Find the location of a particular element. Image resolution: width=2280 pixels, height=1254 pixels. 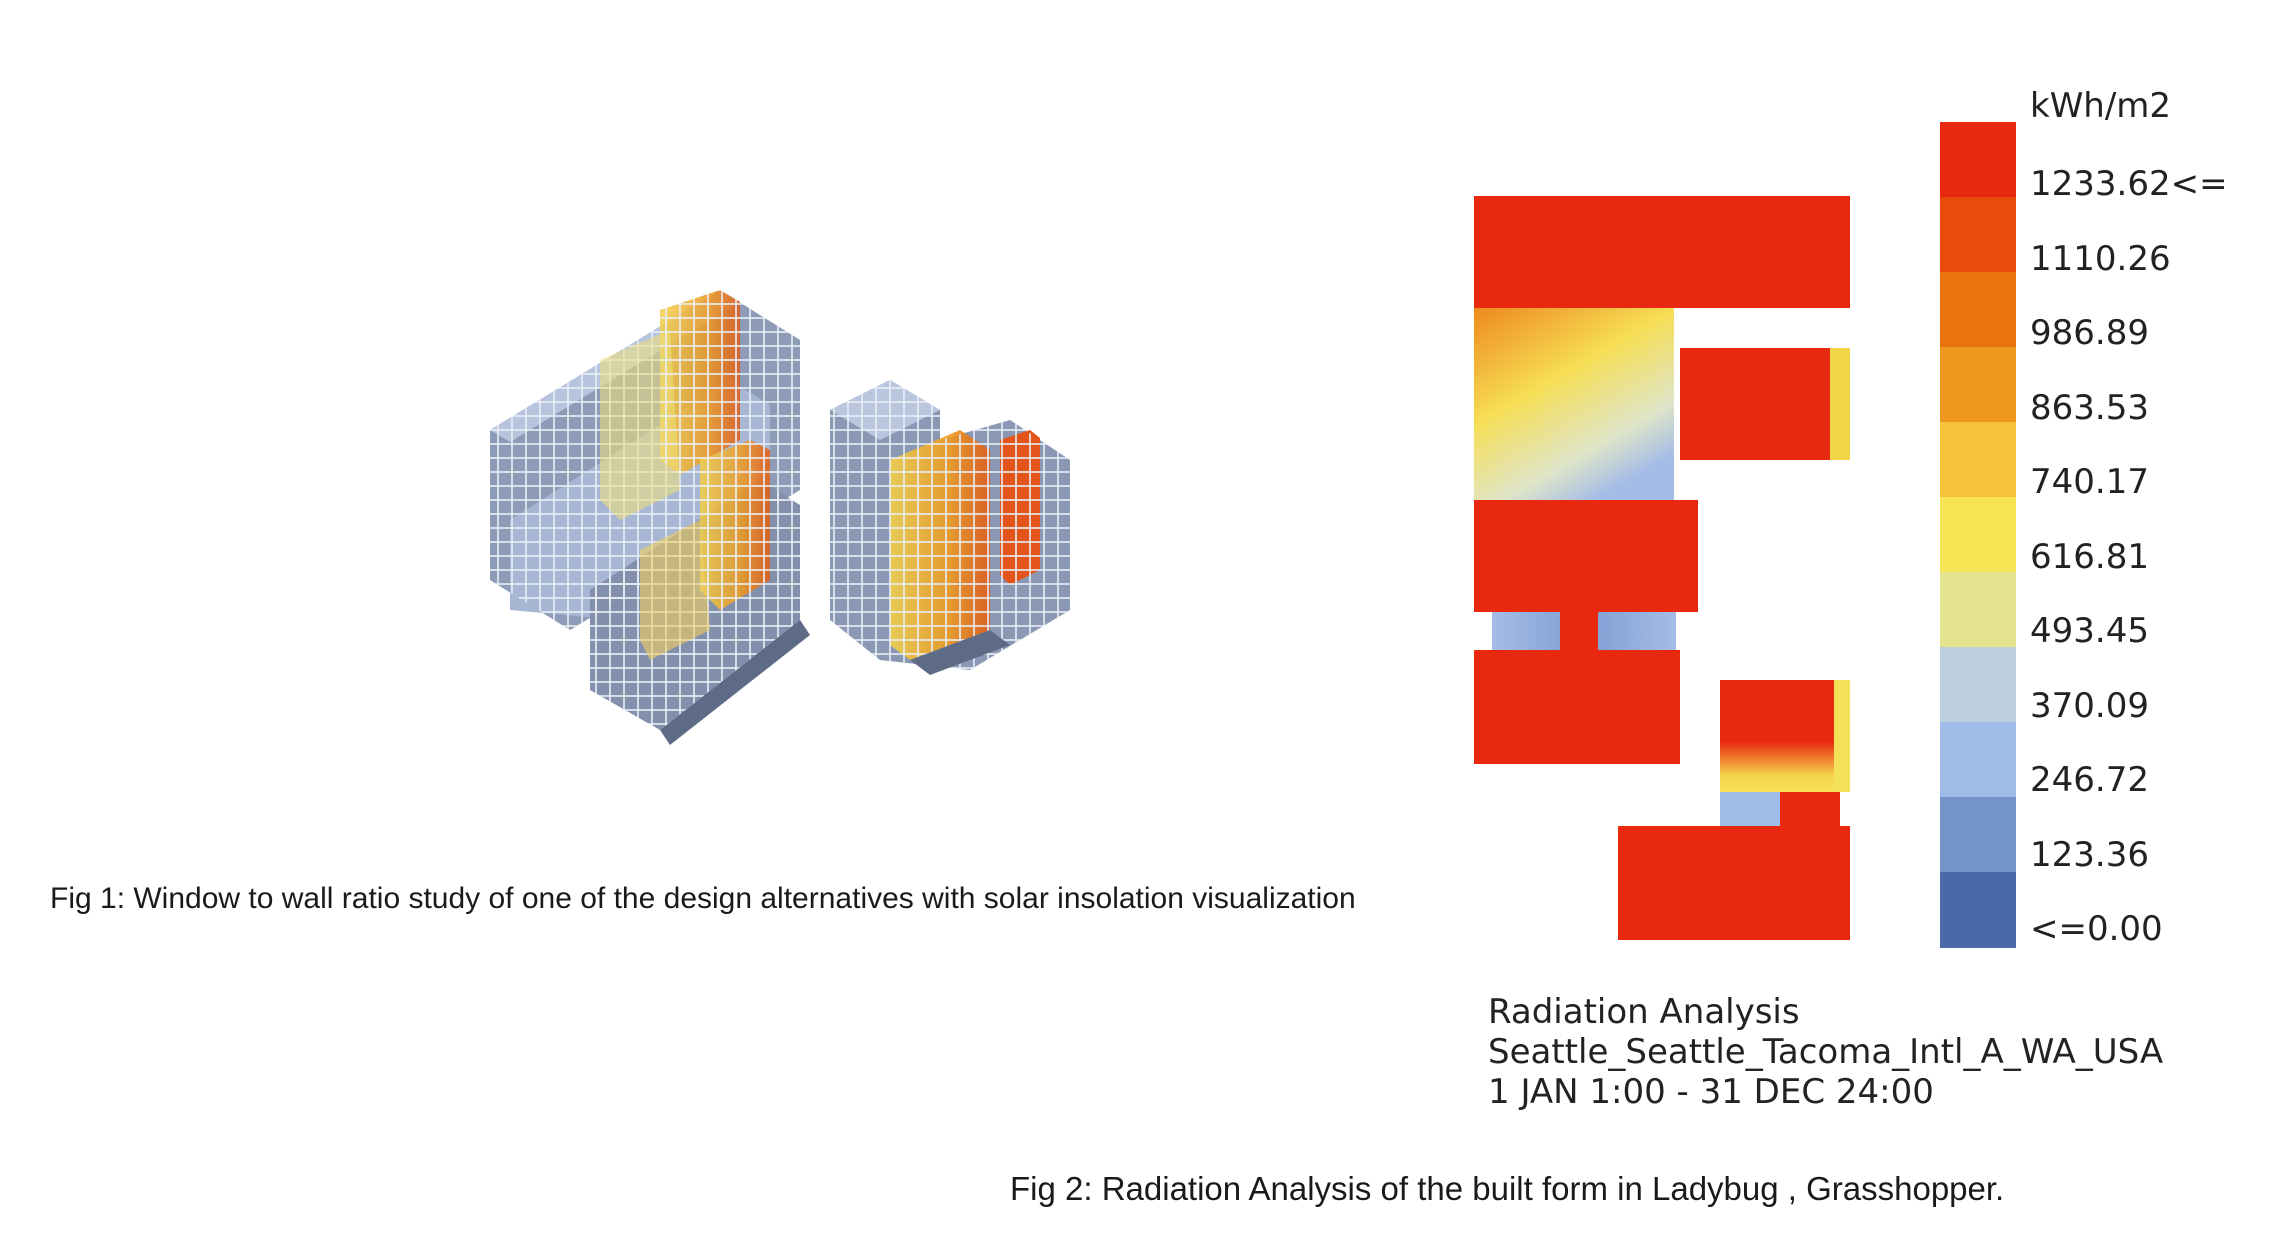

legend-label: <=0.00 is located at coordinates (2096, 929).